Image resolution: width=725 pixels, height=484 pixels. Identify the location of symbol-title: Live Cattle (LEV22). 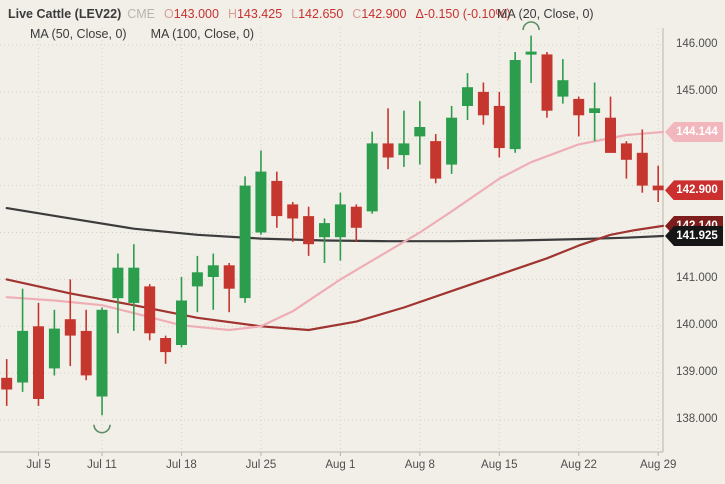
(65, 14).